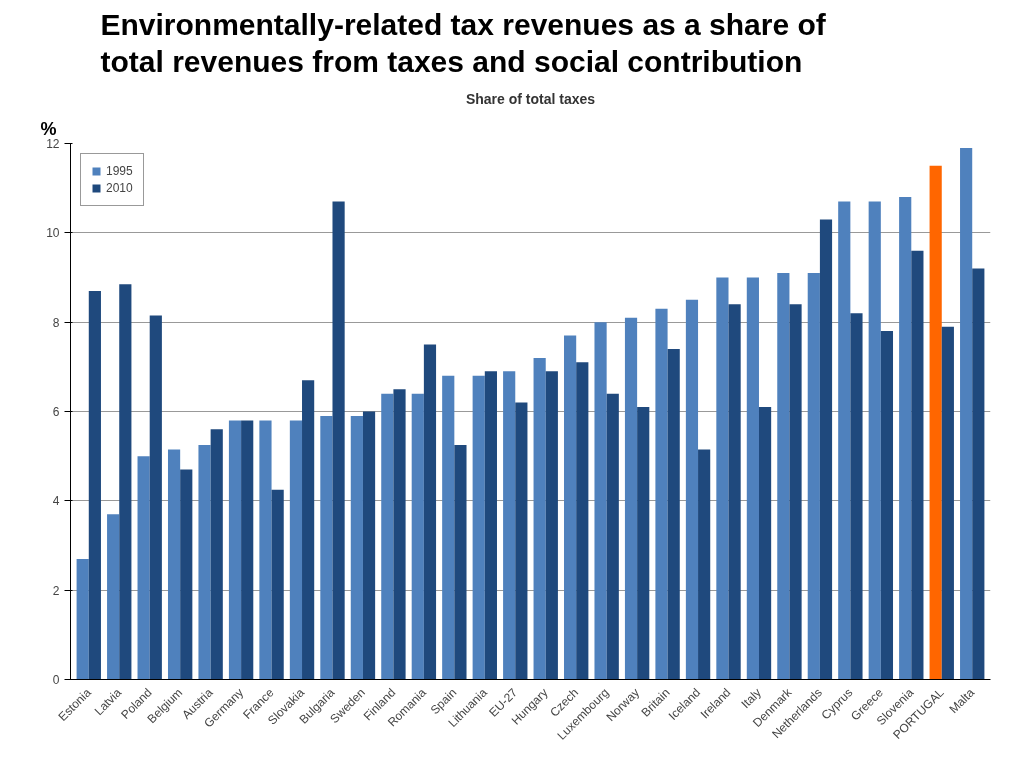 The height and width of the screenshot is (758, 1023). Describe the element at coordinates (56, 680) in the screenshot. I see `y-tick-label: 0` at that location.